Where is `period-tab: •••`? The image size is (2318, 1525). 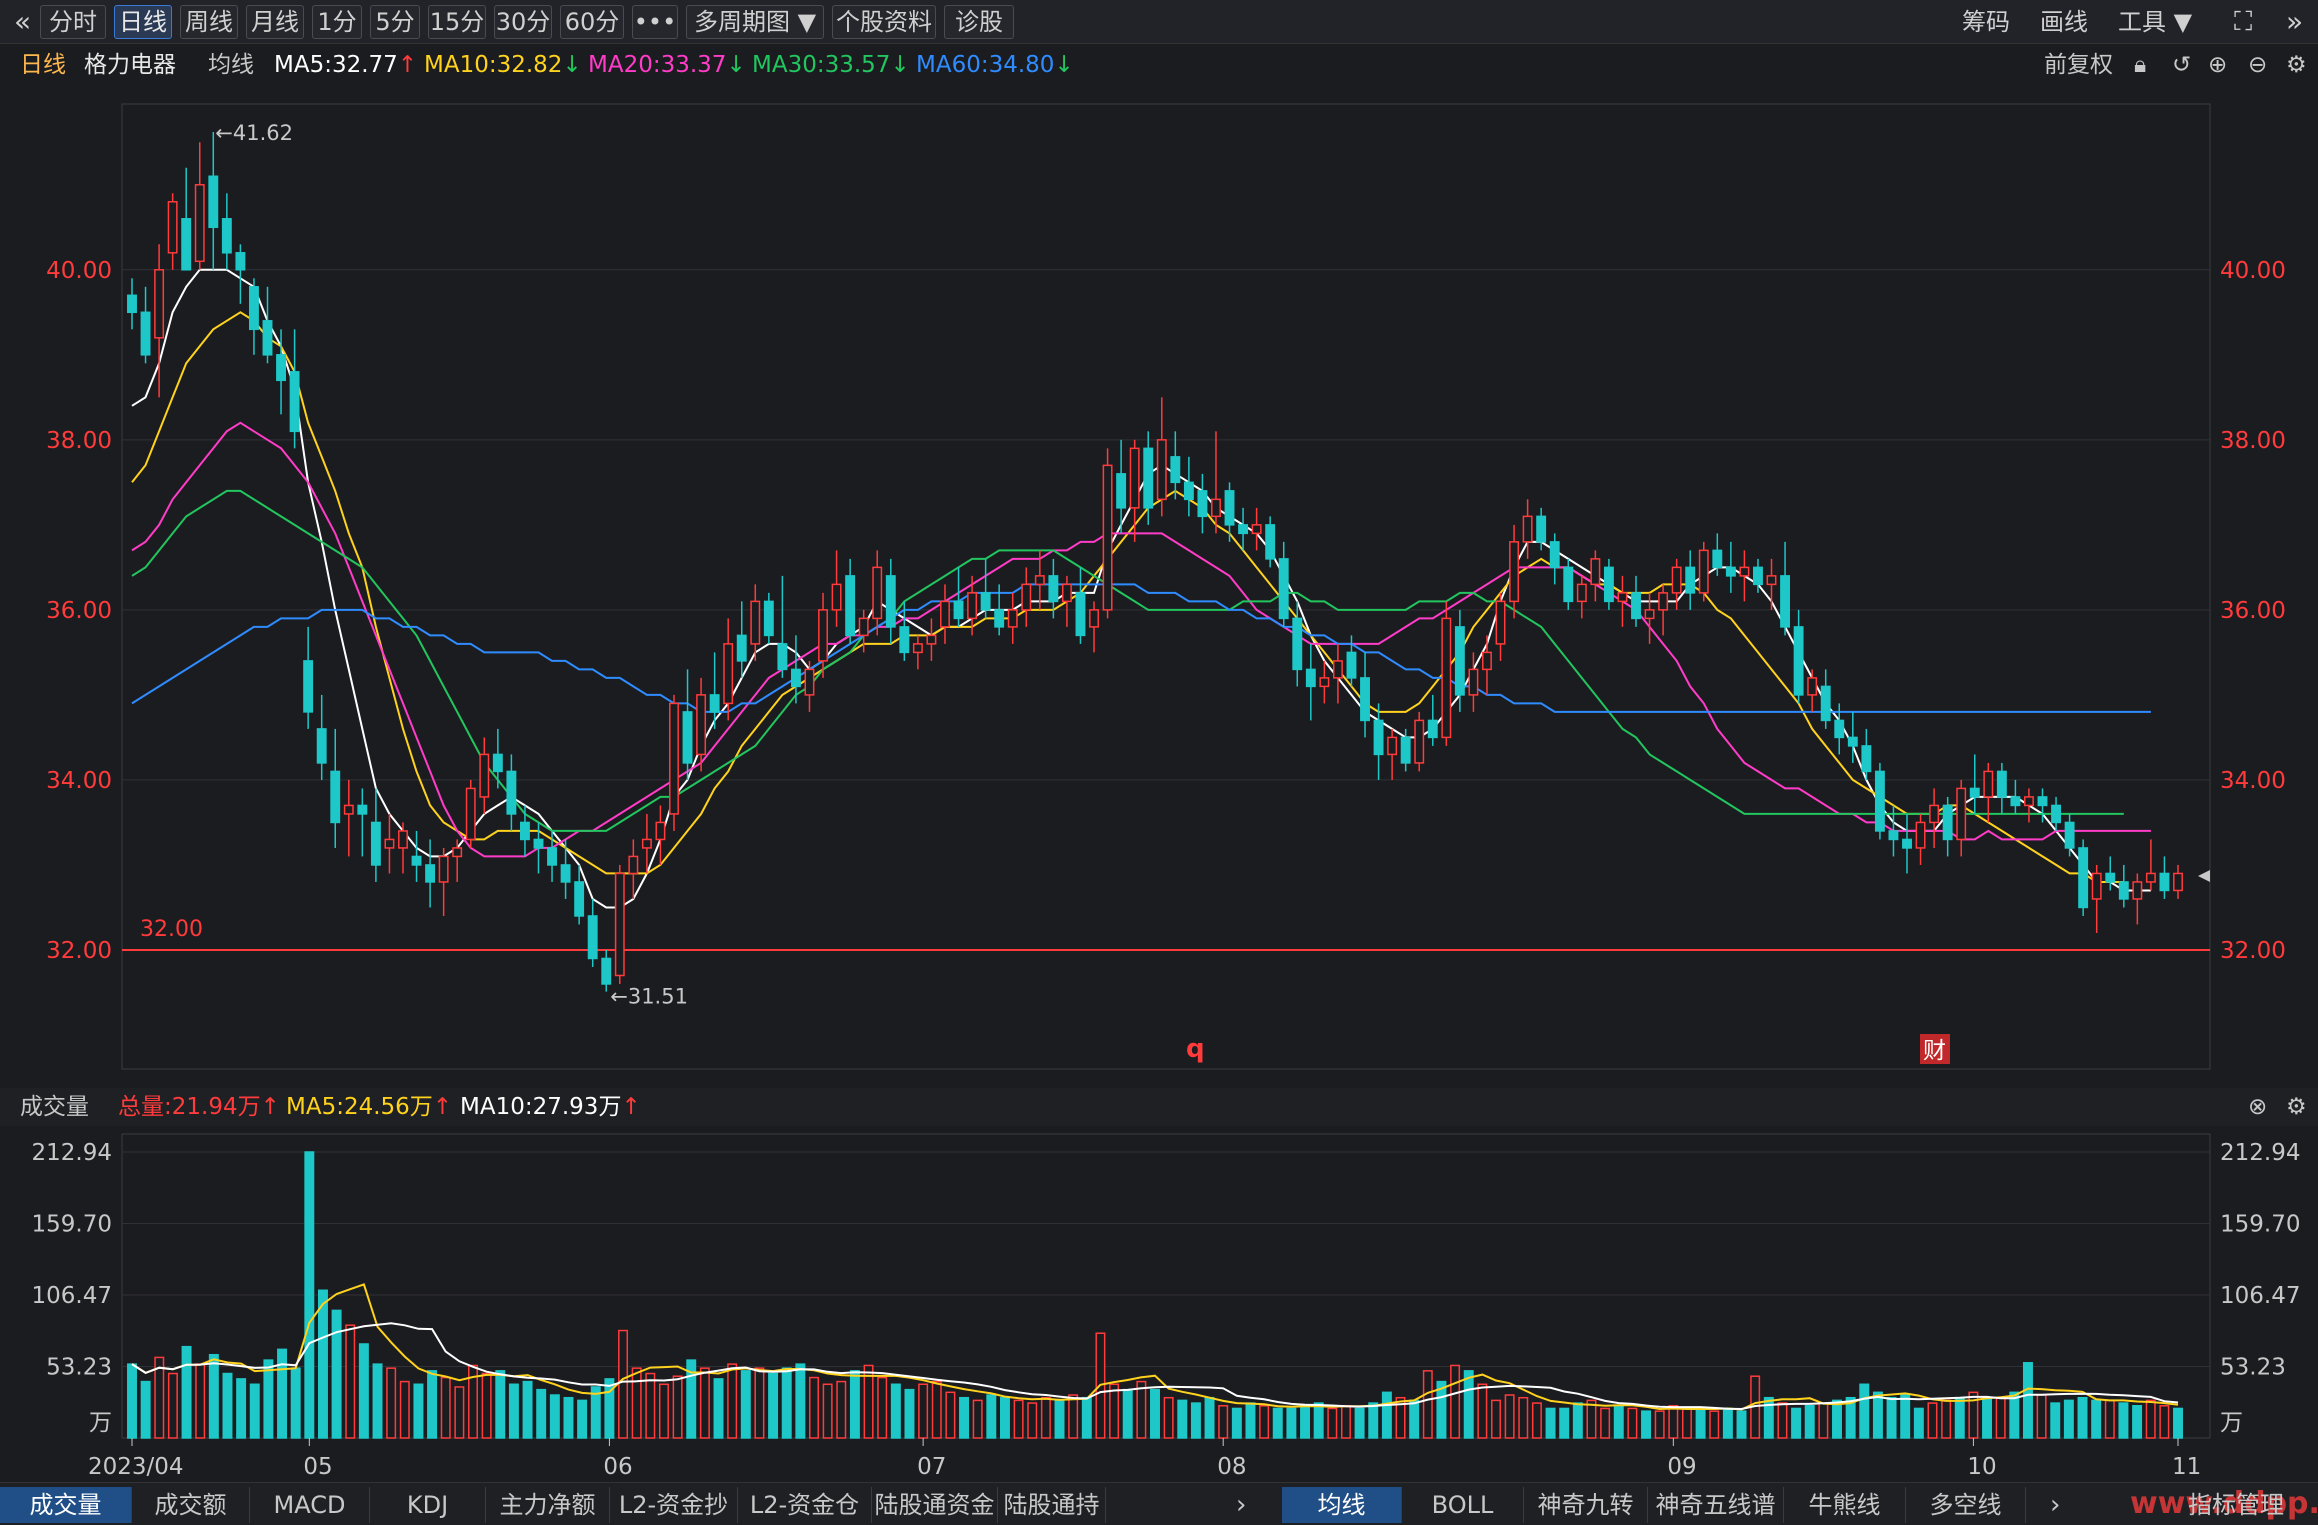 period-tab: ••• is located at coordinates (655, 22).